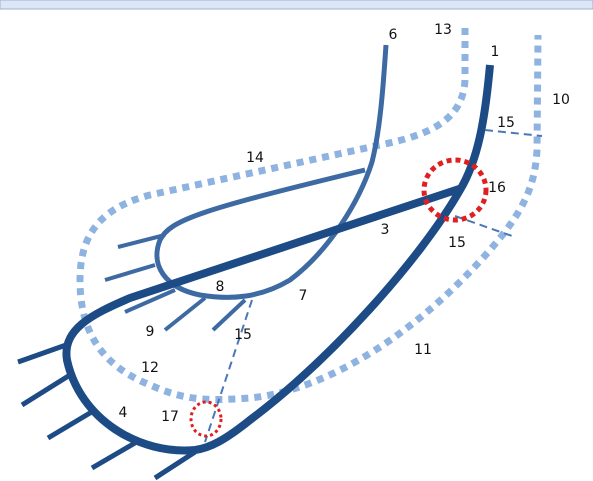  What do you see at coordinates (423, 350) in the screenshot?
I see `label: 11` at bounding box center [423, 350].